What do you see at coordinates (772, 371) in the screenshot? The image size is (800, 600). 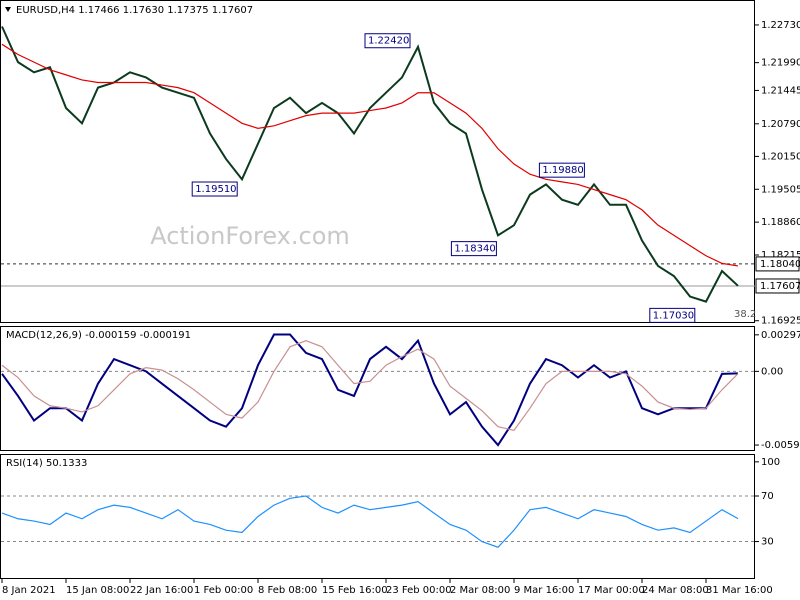 I see `y-tick-label: 0.00` at bounding box center [772, 371].